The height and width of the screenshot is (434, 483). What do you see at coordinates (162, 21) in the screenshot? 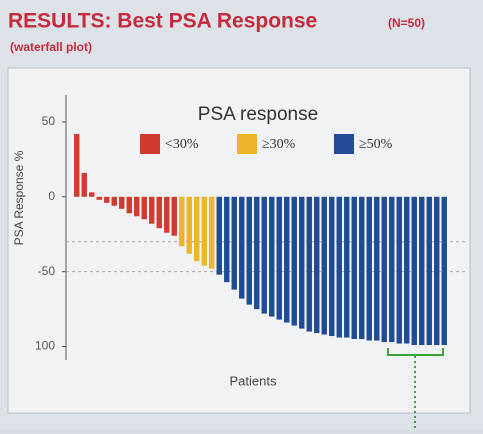
I see `chart-title: RESULTS: Best PSA Response` at bounding box center [162, 21].